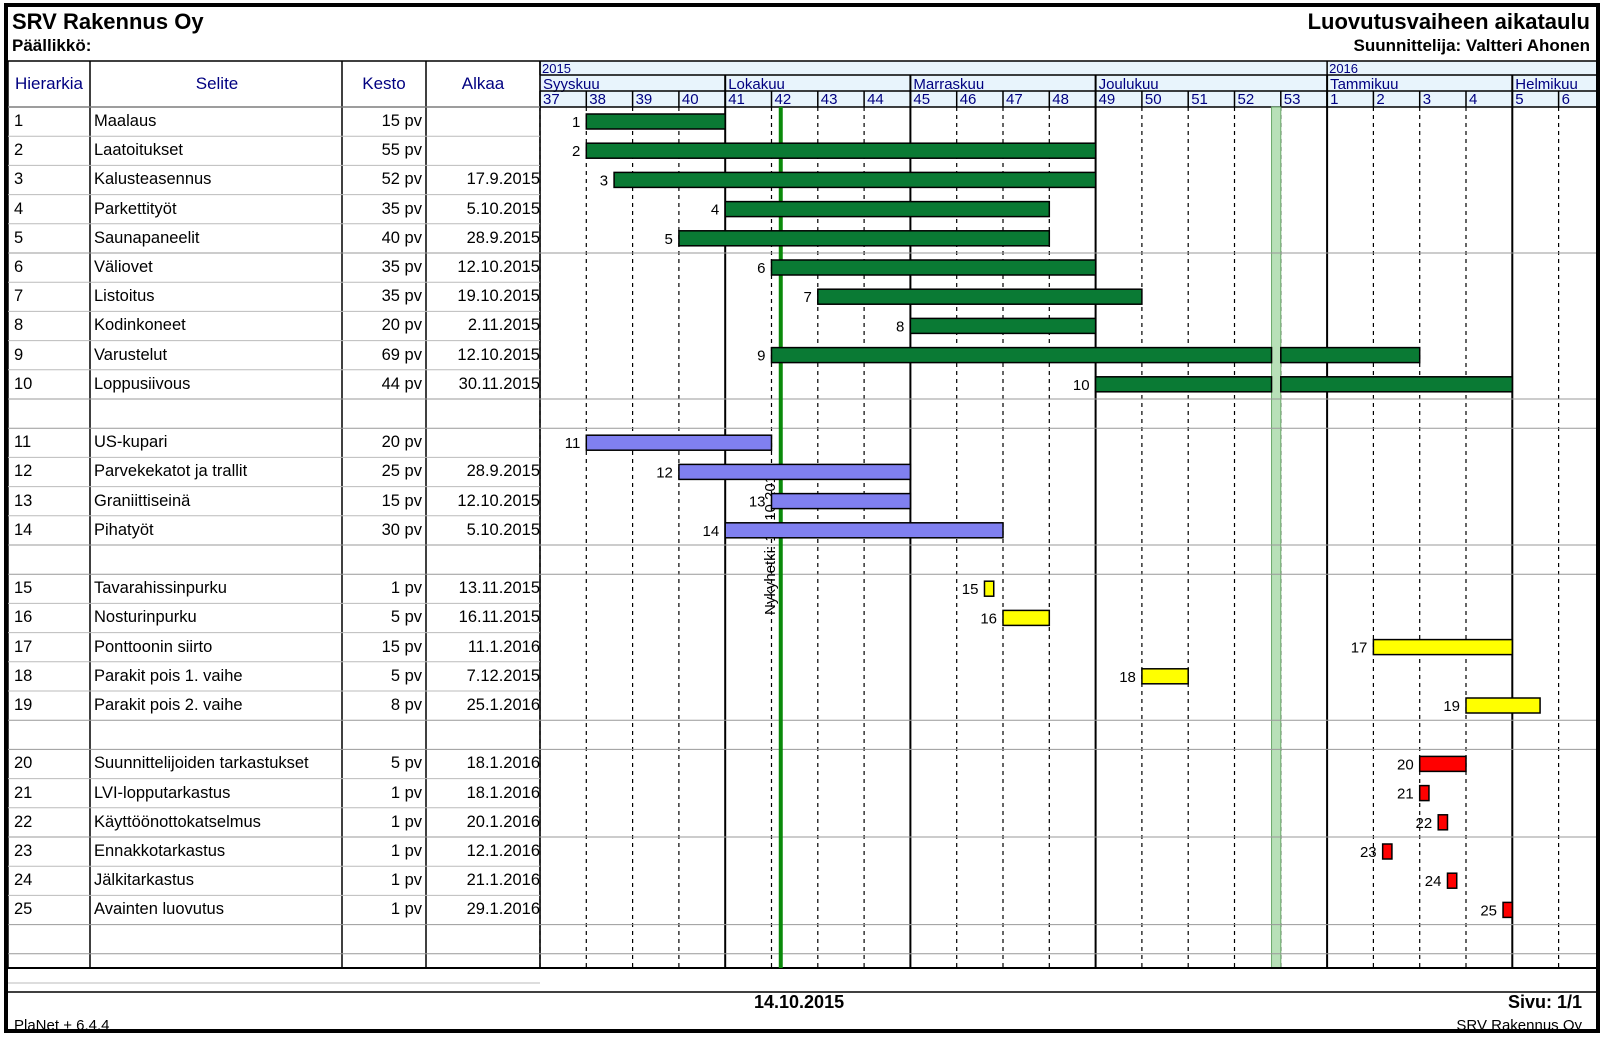  What do you see at coordinates (921, 99) in the screenshot?
I see `week-label: 45` at bounding box center [921, 99].